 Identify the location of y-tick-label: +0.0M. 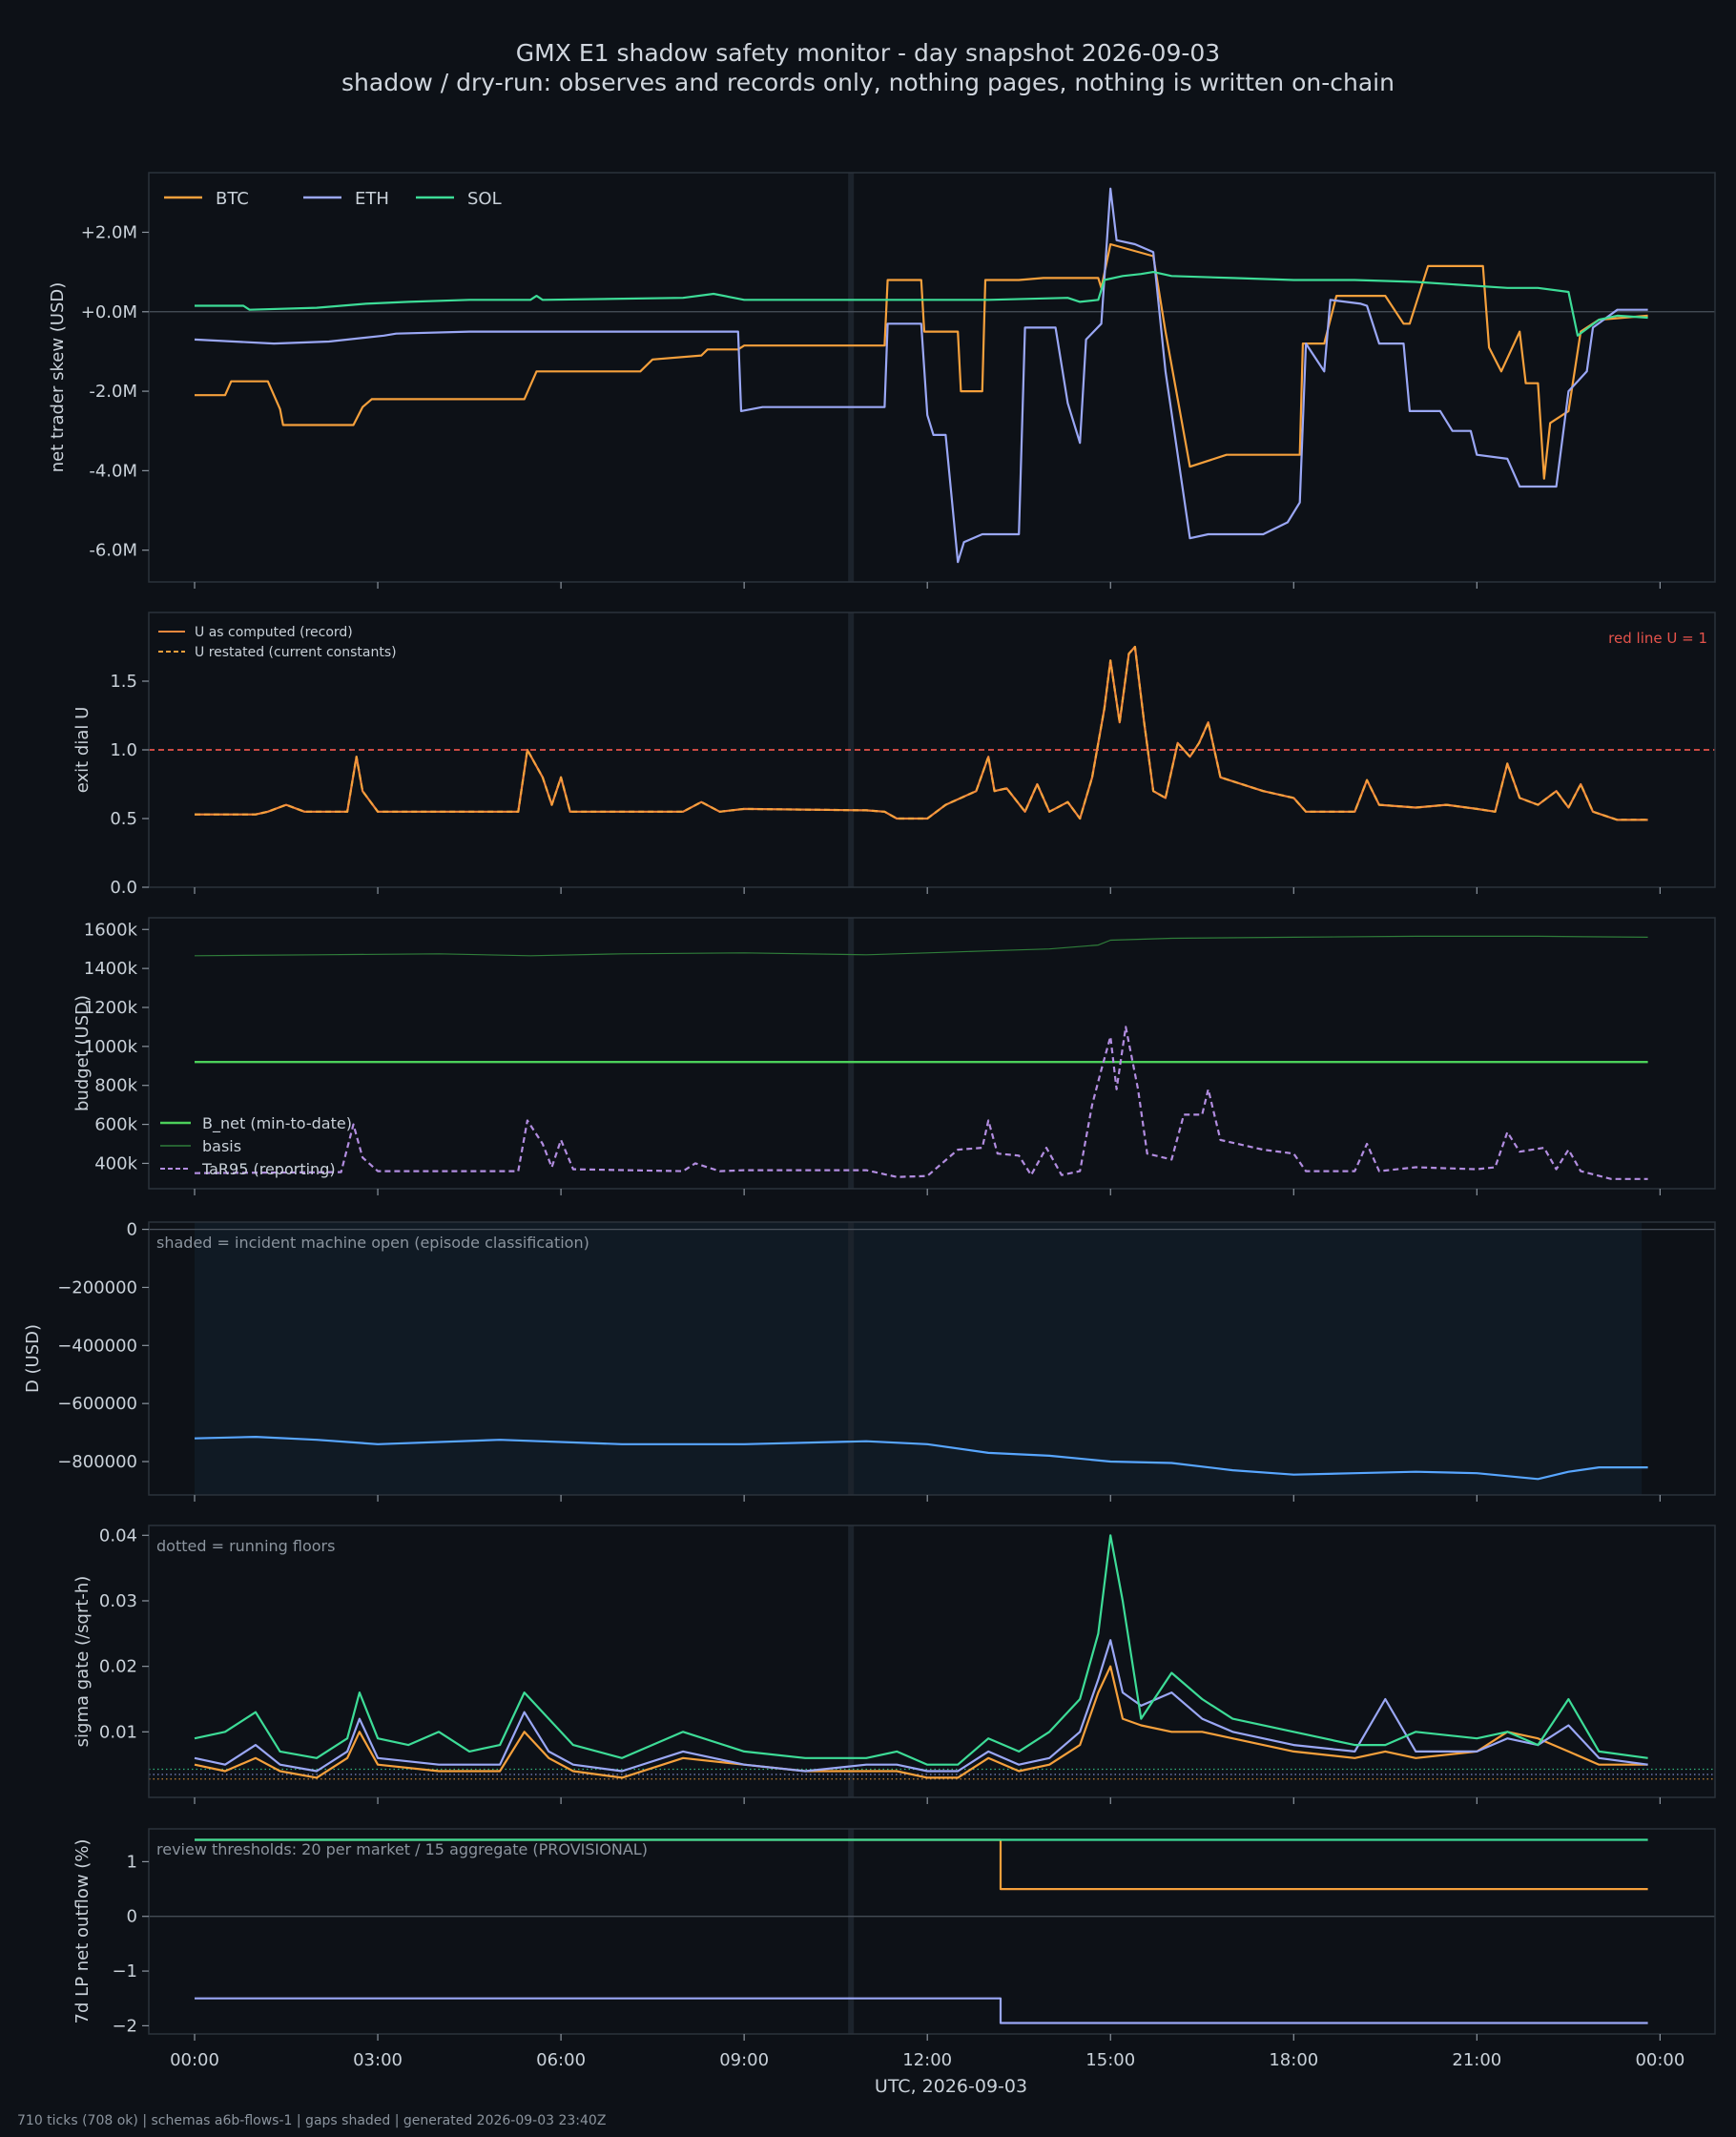
(109, 312).